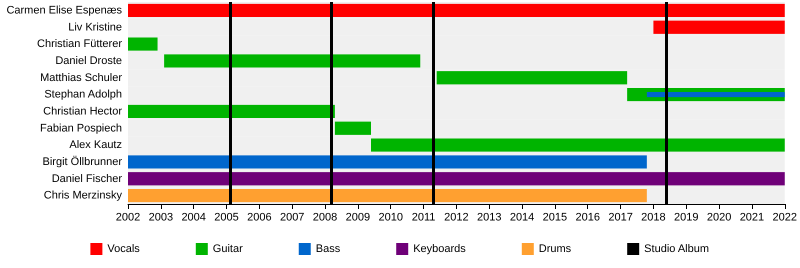  Describe the element at coordinates (439, 249) in the screenshot. I see `legend-label: Keyboards` at that location.